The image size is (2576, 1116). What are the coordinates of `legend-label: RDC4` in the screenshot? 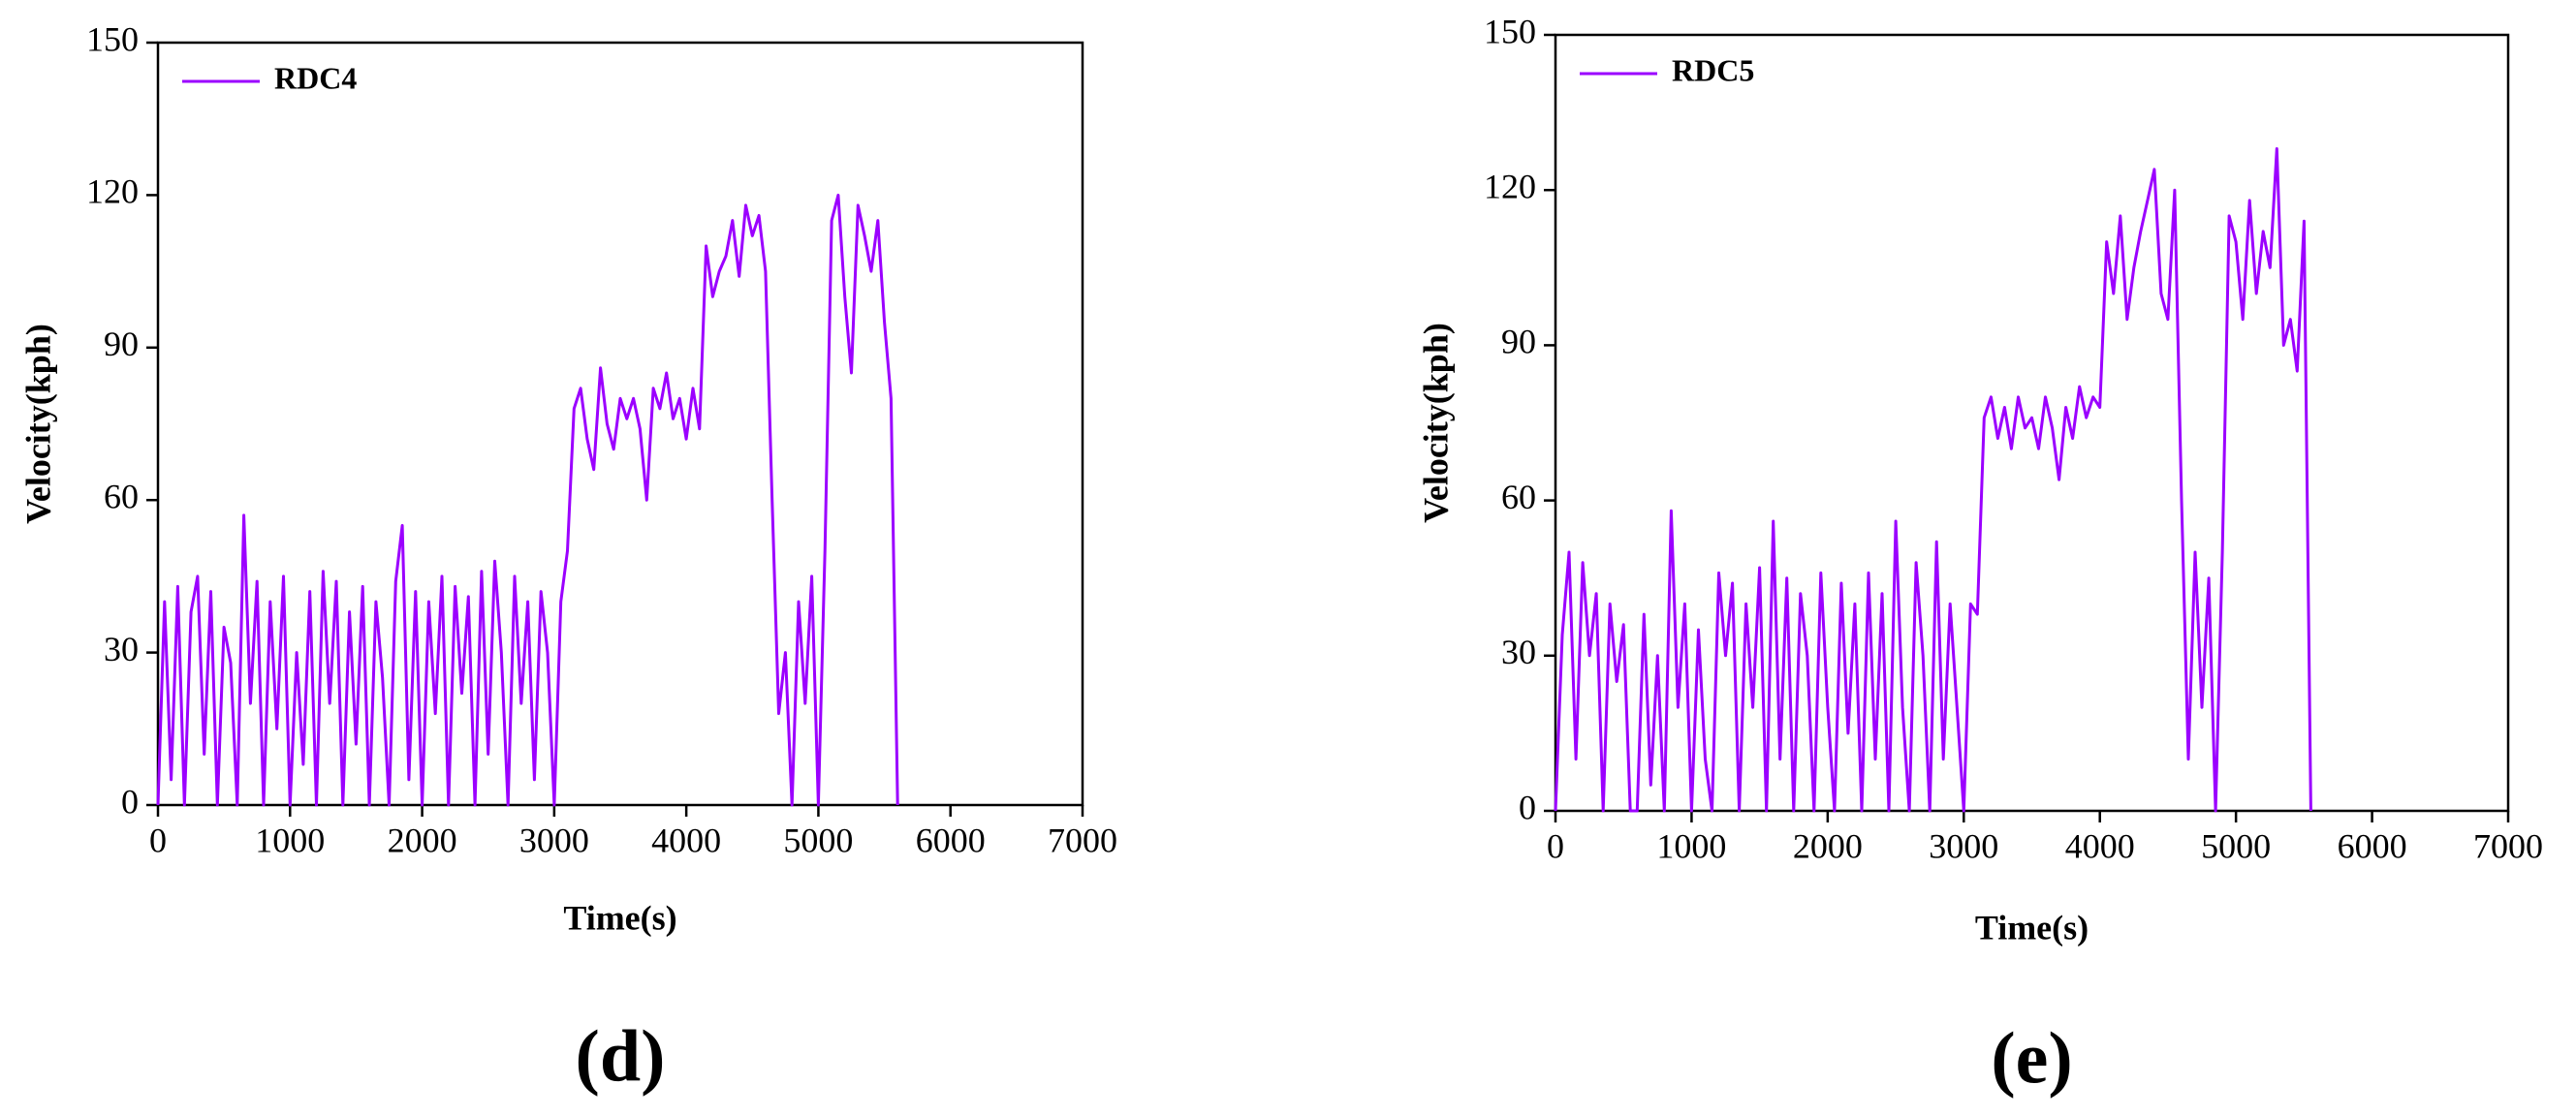 It's located at (315, 77).